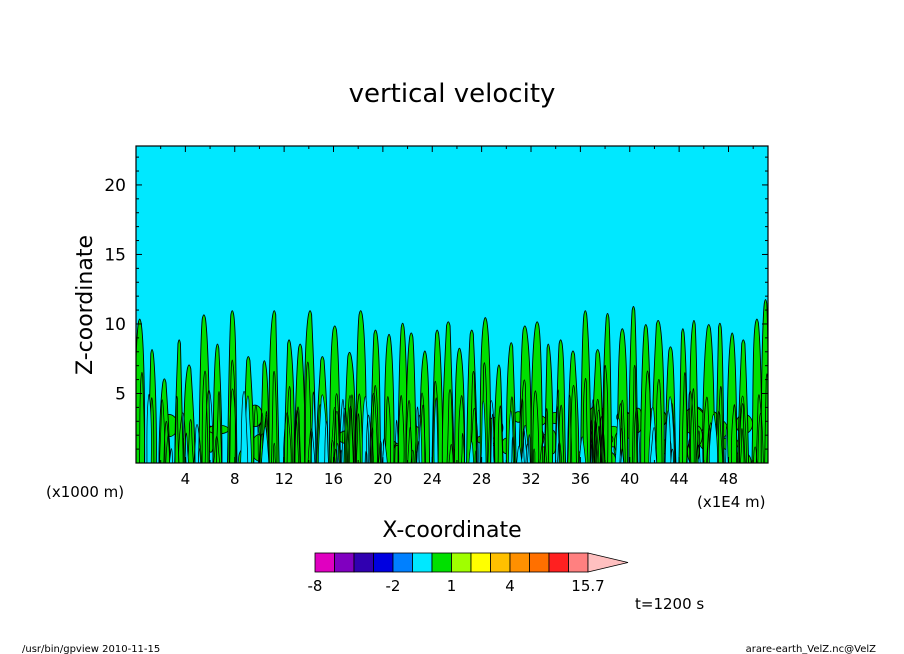 This screenshot has height=654, width=904. Describe the element at coordinates (382, 479) in the screenshot. I see `x-tick-label: 20` at that location.